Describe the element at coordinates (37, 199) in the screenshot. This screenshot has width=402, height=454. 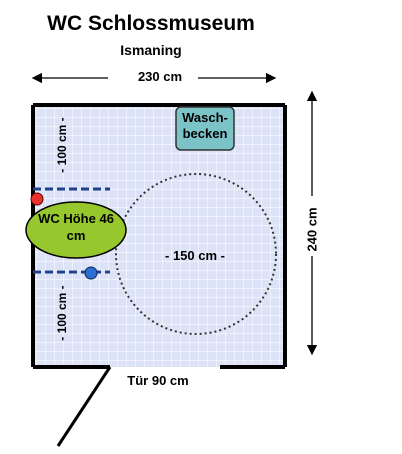
I see `flush-button-marker` at that location.